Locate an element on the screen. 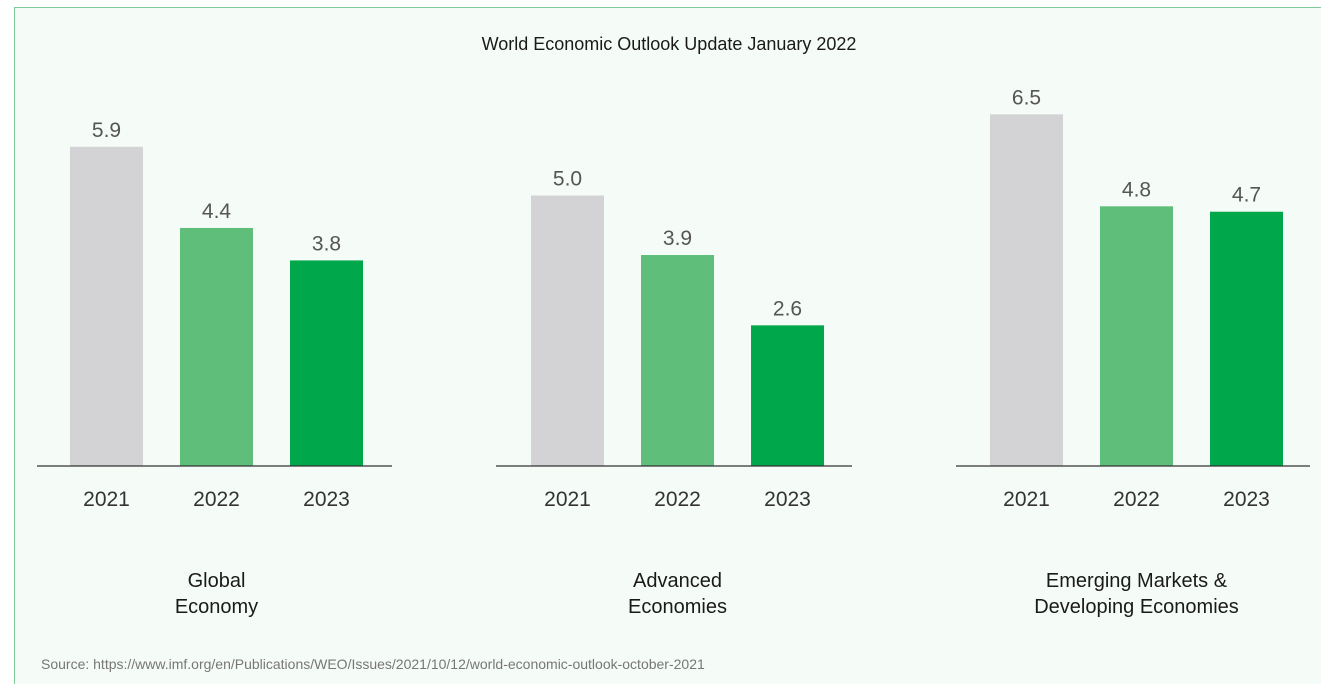 The height and width of the screenshot is (685, 1321). data-label: 6.5 is located at coordinates (1026, 97).